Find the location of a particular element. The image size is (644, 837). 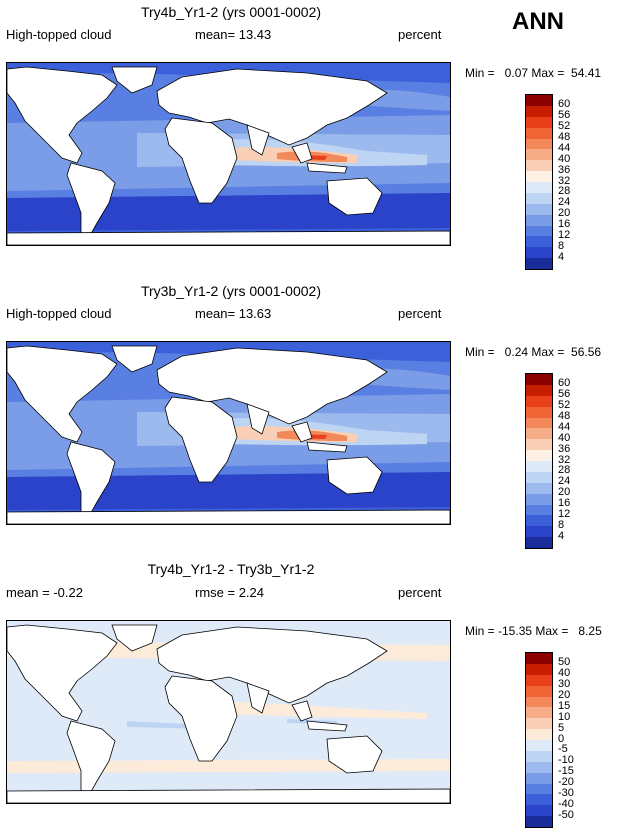

colorbar-tick-label: -10 is located at coordinates (566, 760).